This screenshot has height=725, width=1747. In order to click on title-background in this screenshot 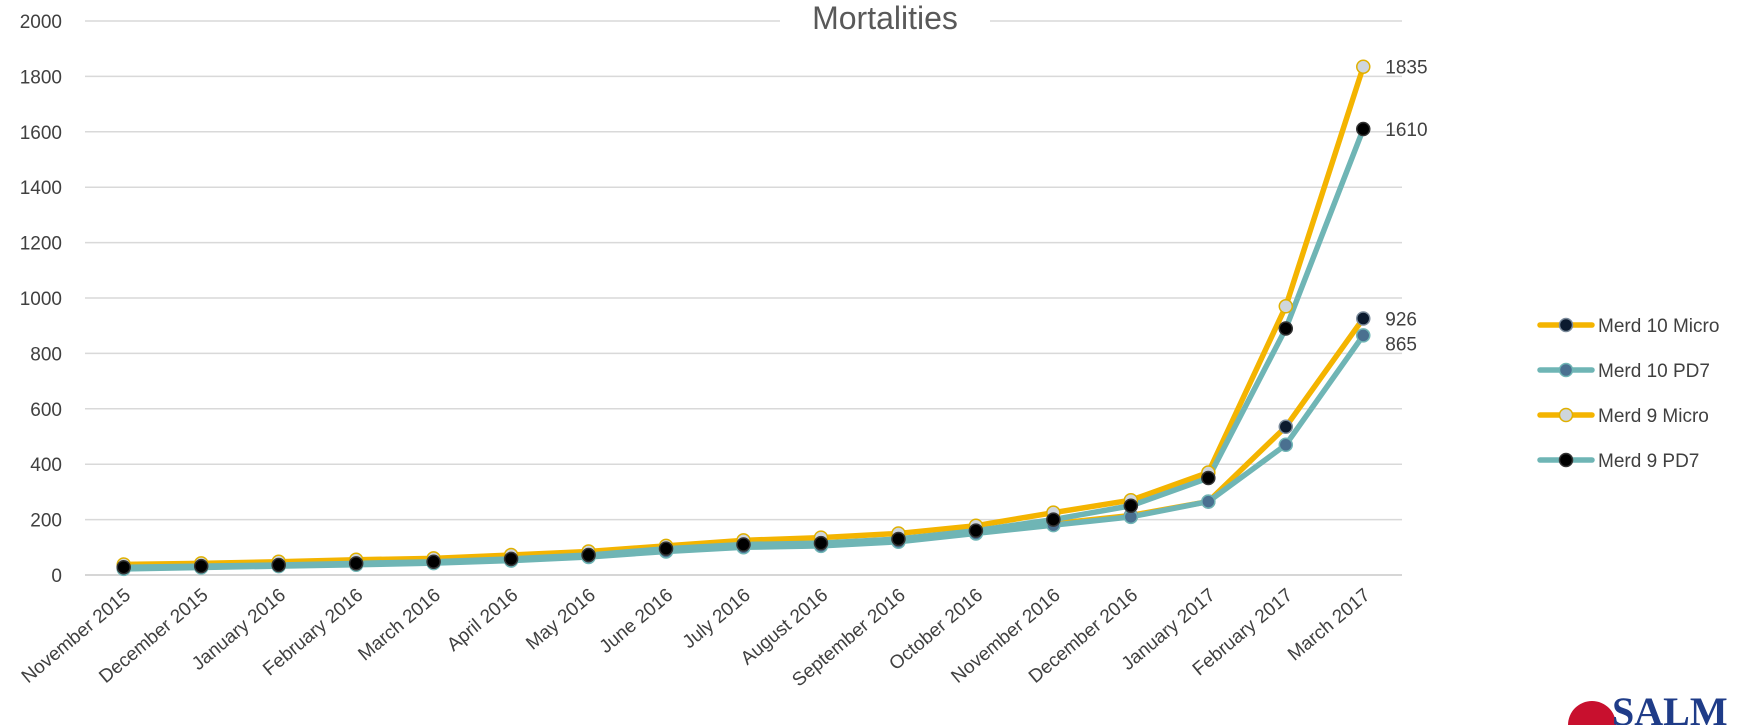, I will do `click(885, 18)`.